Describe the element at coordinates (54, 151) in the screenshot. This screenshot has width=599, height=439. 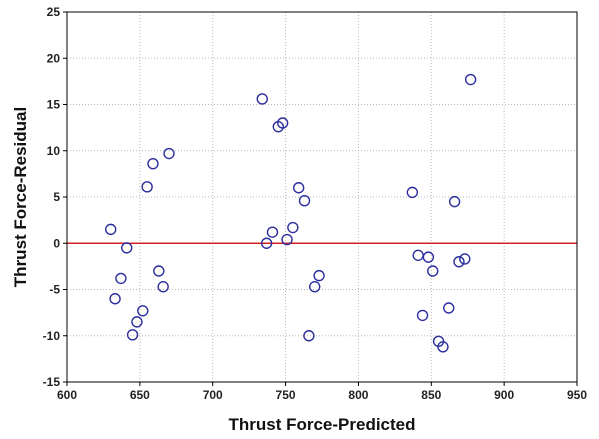
I see `y-tick-label: 10` at that location.